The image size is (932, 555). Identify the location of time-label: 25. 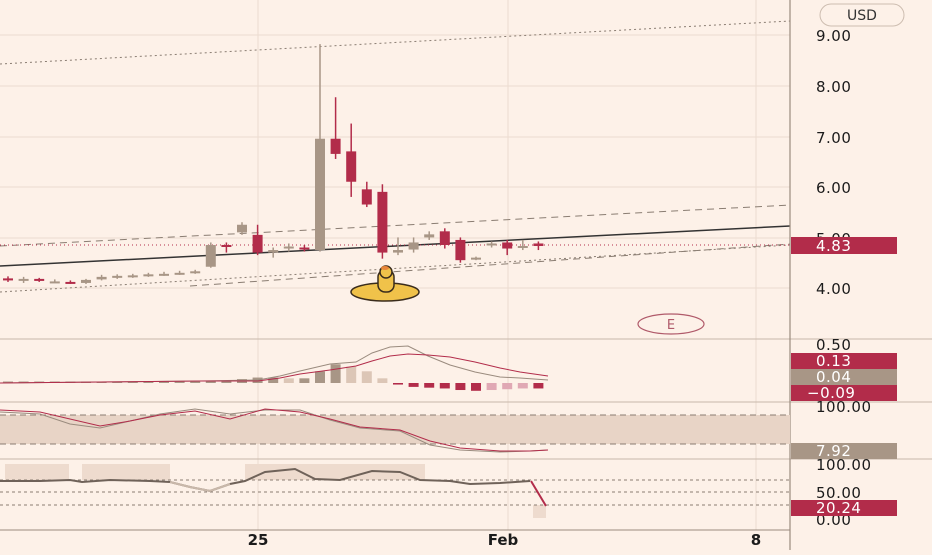
(258, 540).